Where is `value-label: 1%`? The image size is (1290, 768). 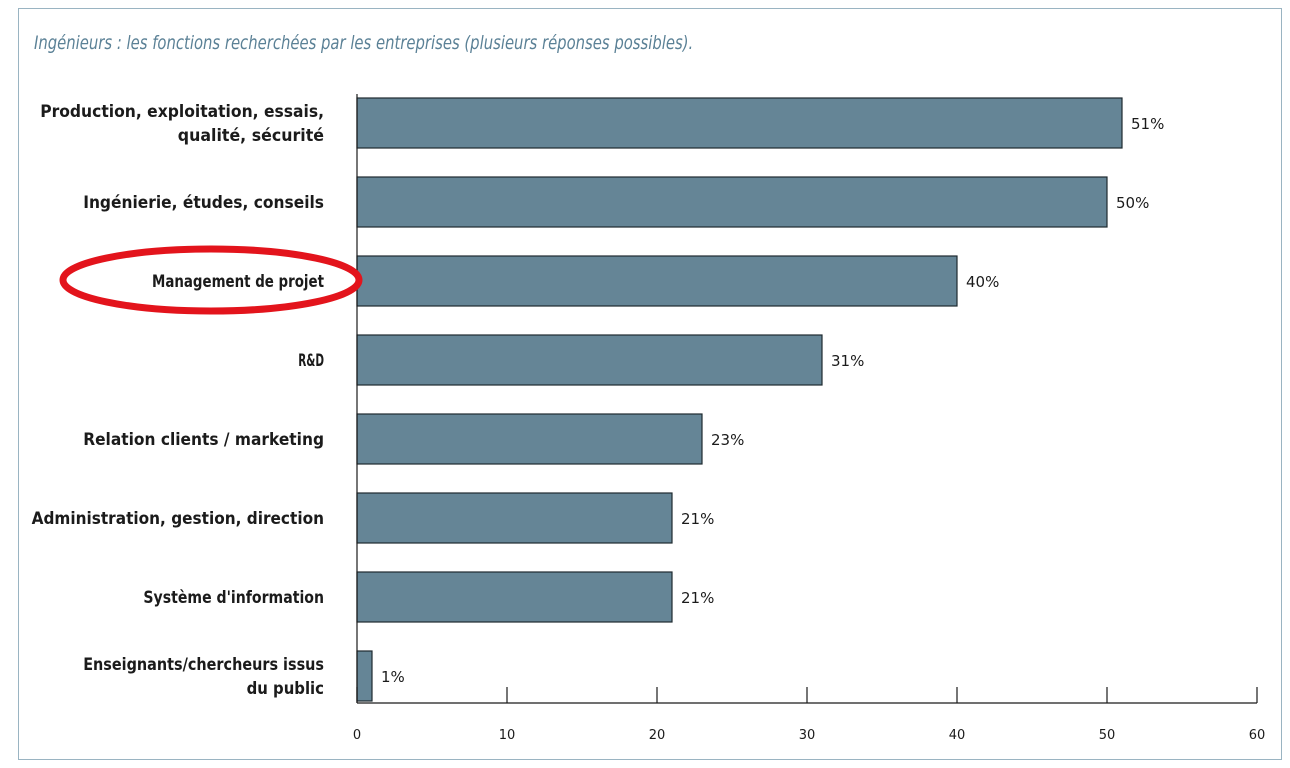 value-label: 1% is located at coordinates (393, 677).